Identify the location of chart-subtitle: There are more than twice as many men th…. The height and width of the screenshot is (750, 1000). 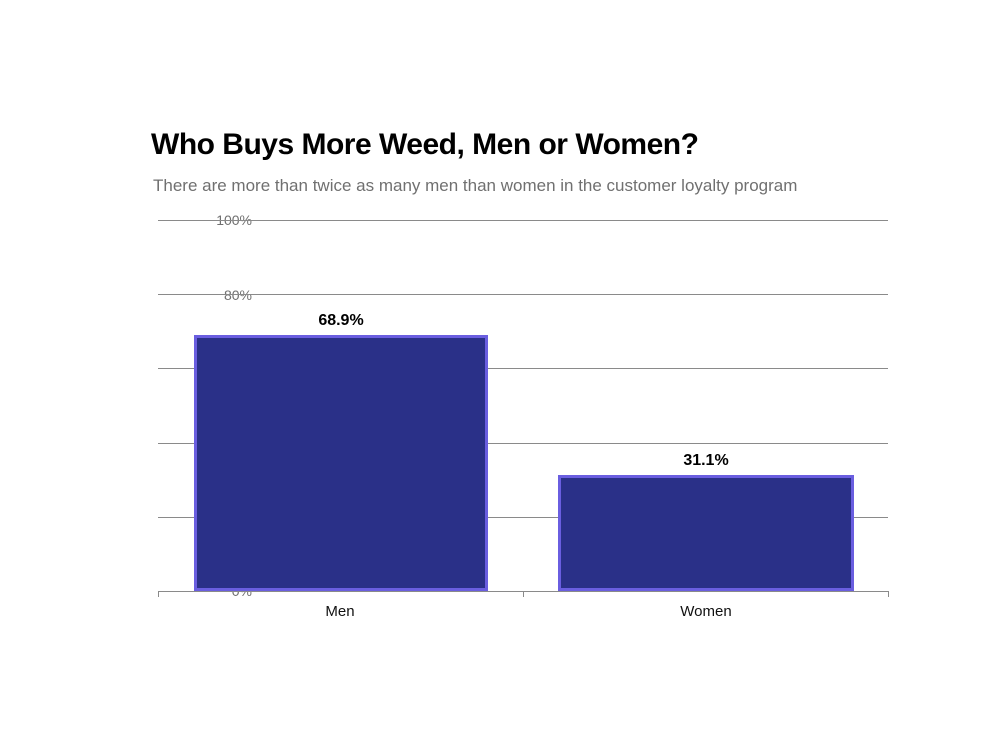
(475, 185).